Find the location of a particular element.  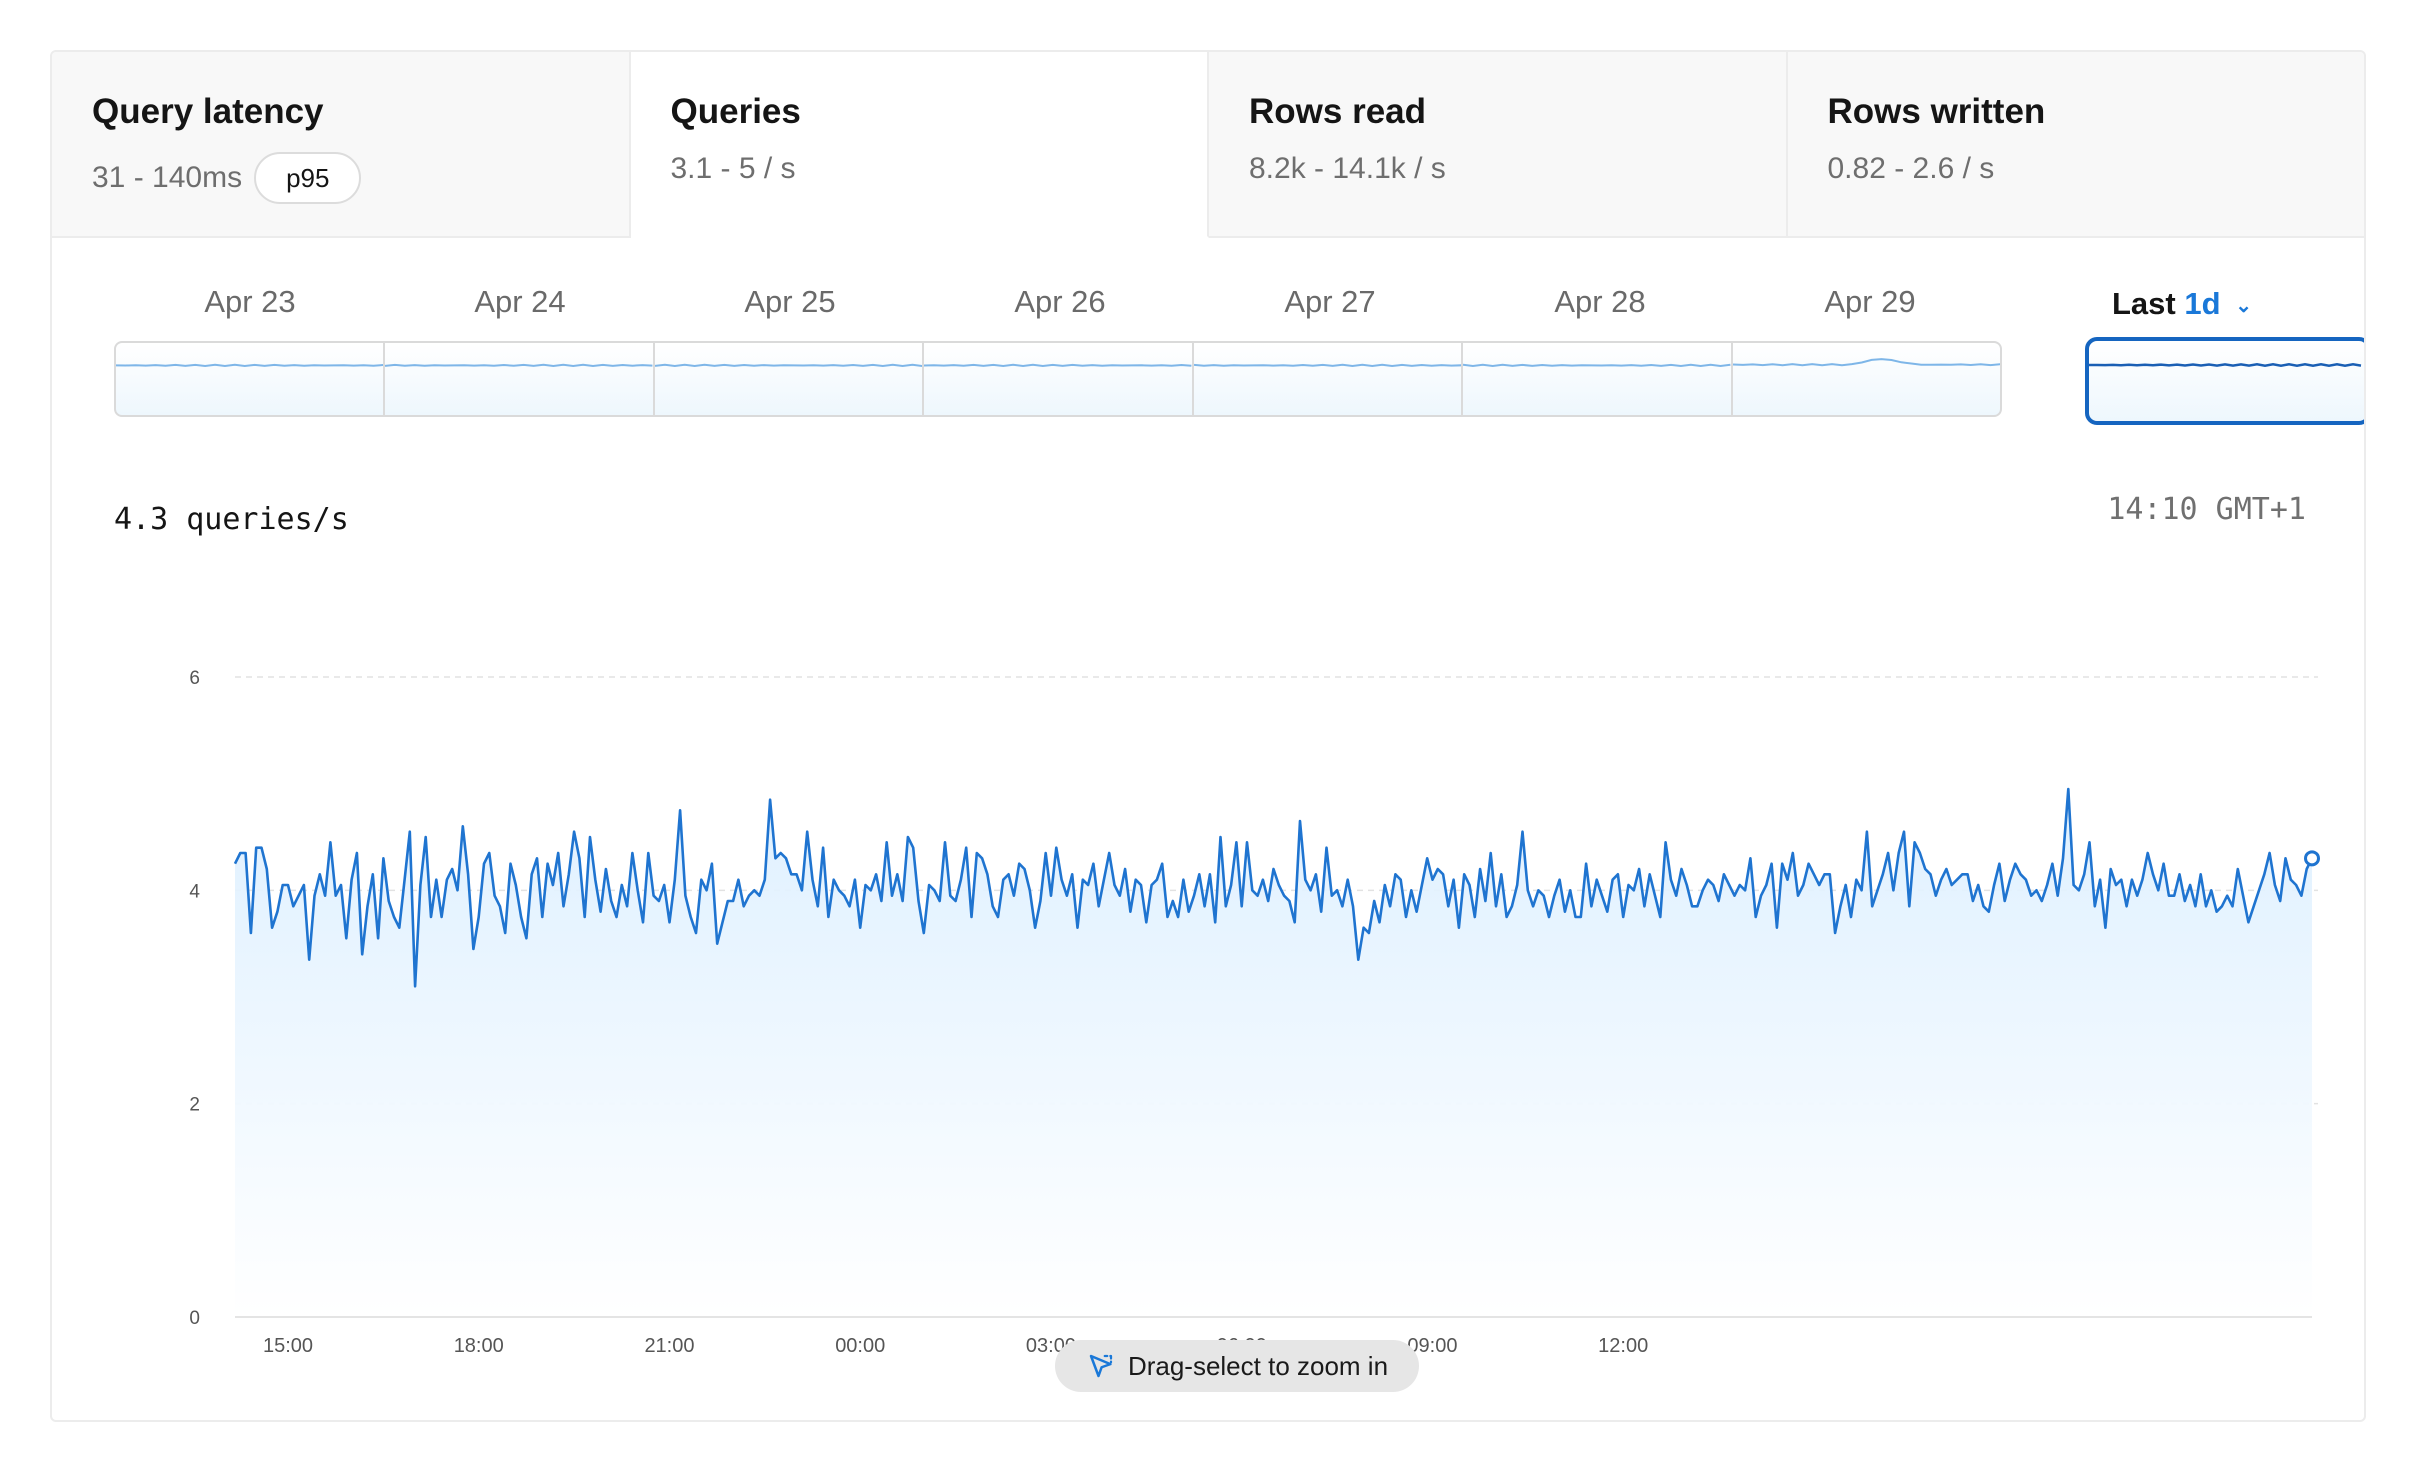

tab-subtitle: 31 - 140ms p95 is located at coordinates (227, 178).